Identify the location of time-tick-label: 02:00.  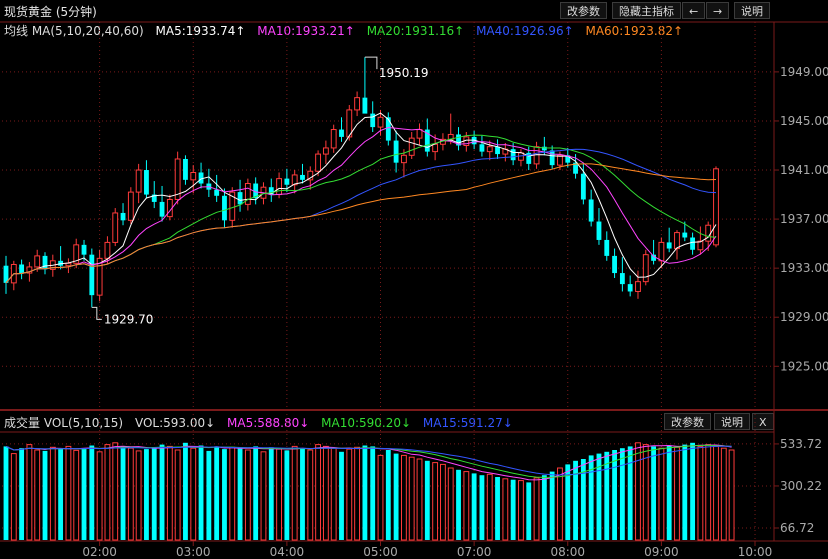
(99, 552).